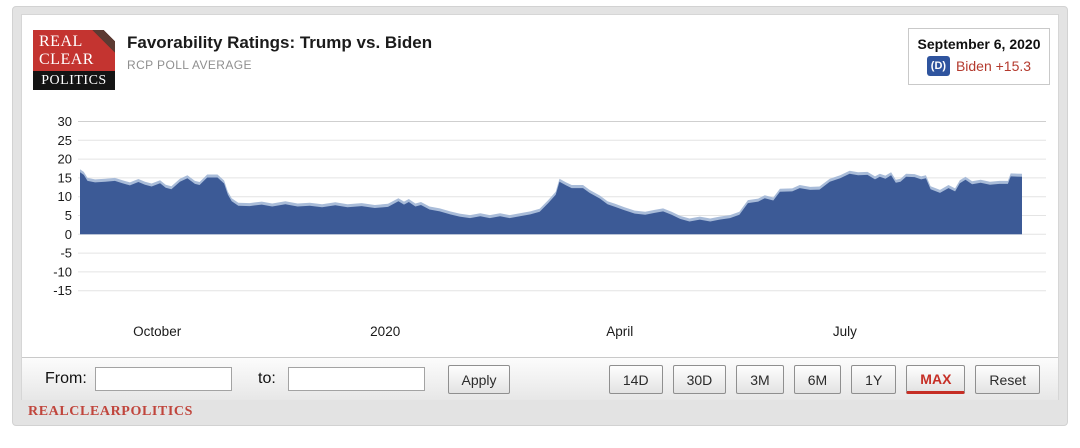 This screenshot has width=1080, height=448. What do you see at coordinates (157, 331) in the screenshot?
I see `x-tick-label: October` at bounding box center [157, 331].